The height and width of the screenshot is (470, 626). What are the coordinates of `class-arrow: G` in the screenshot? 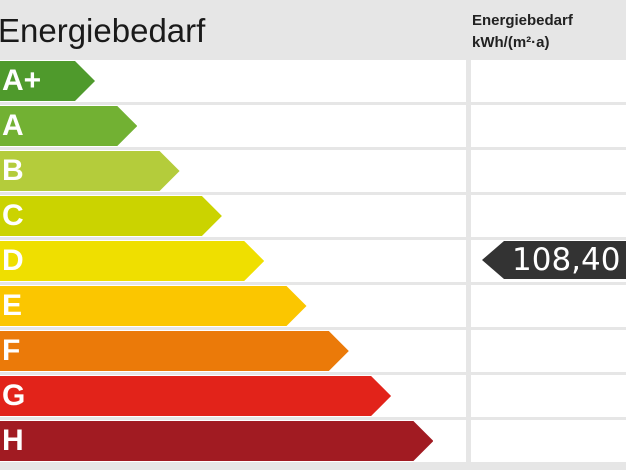 It's located at (196, 396).